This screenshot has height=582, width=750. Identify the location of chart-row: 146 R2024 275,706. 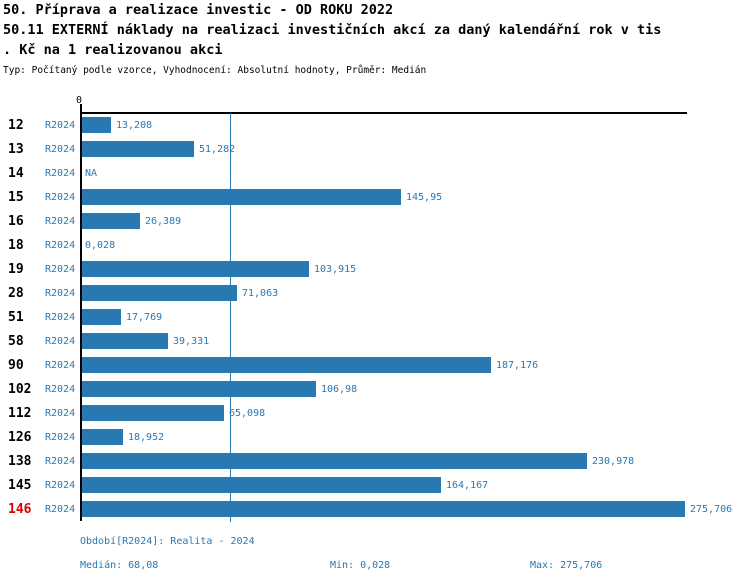
(375, 509).